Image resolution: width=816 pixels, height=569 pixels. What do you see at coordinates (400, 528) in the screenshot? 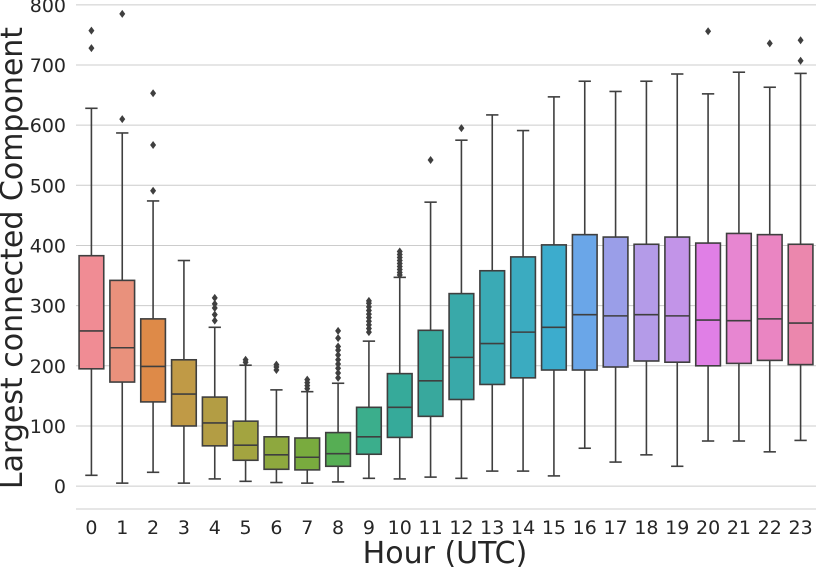
I see `x-tick-label: 10` at bounding box center [400, 528].